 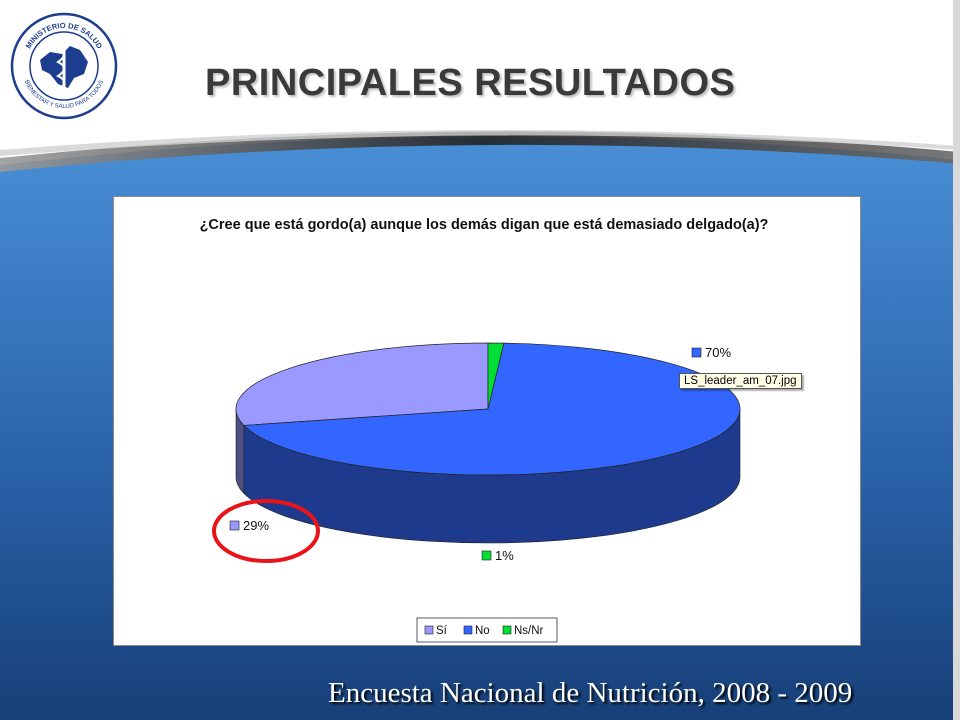 What do you see at coordinates (442, 631) in the screenshot?
I see `legend-label-si: Sí` at bounding box center [442, 631].